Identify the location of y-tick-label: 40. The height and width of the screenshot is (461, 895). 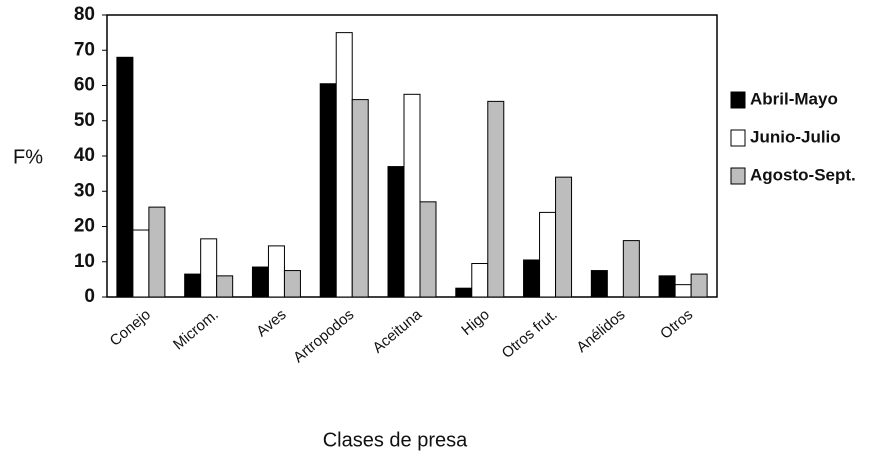
(84, 155).